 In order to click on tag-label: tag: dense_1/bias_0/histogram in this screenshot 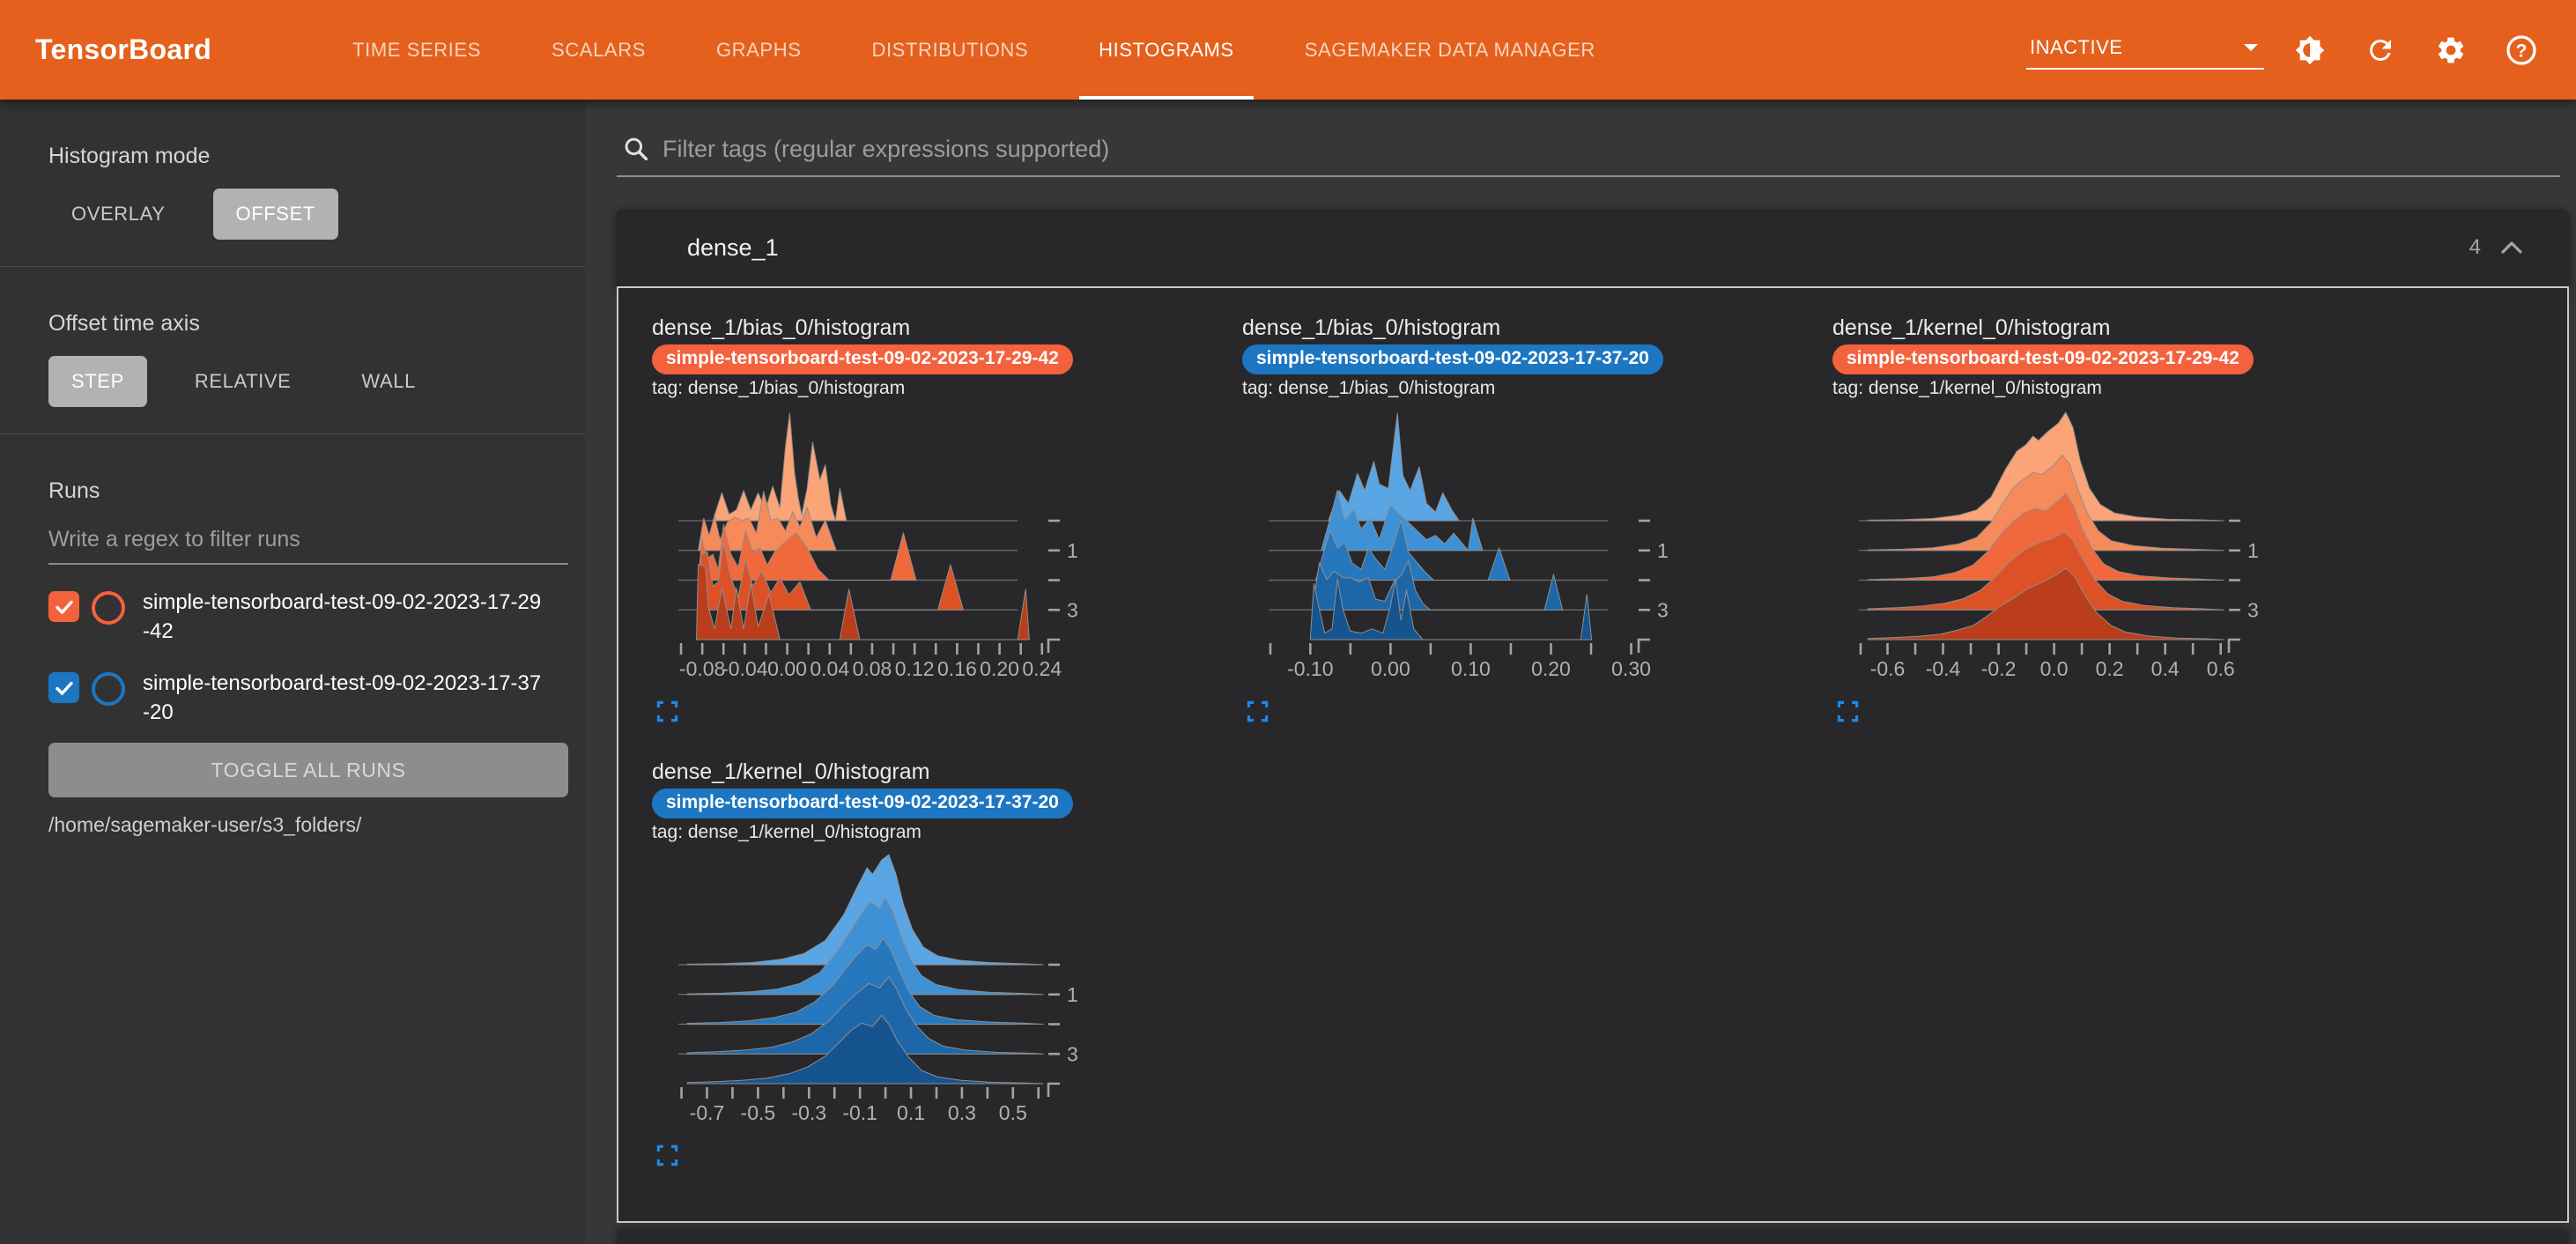, I will do `click(779, 388)`.